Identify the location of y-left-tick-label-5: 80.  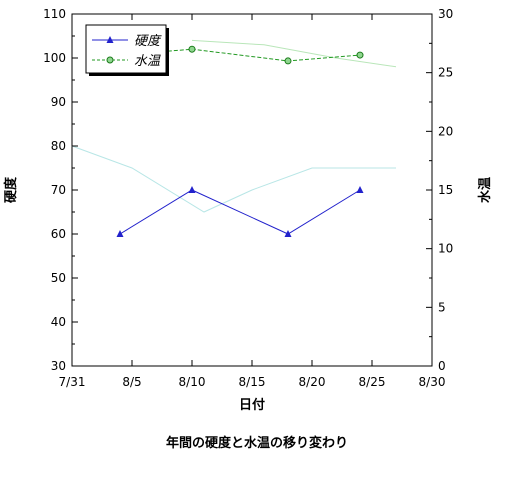
(58, 146).